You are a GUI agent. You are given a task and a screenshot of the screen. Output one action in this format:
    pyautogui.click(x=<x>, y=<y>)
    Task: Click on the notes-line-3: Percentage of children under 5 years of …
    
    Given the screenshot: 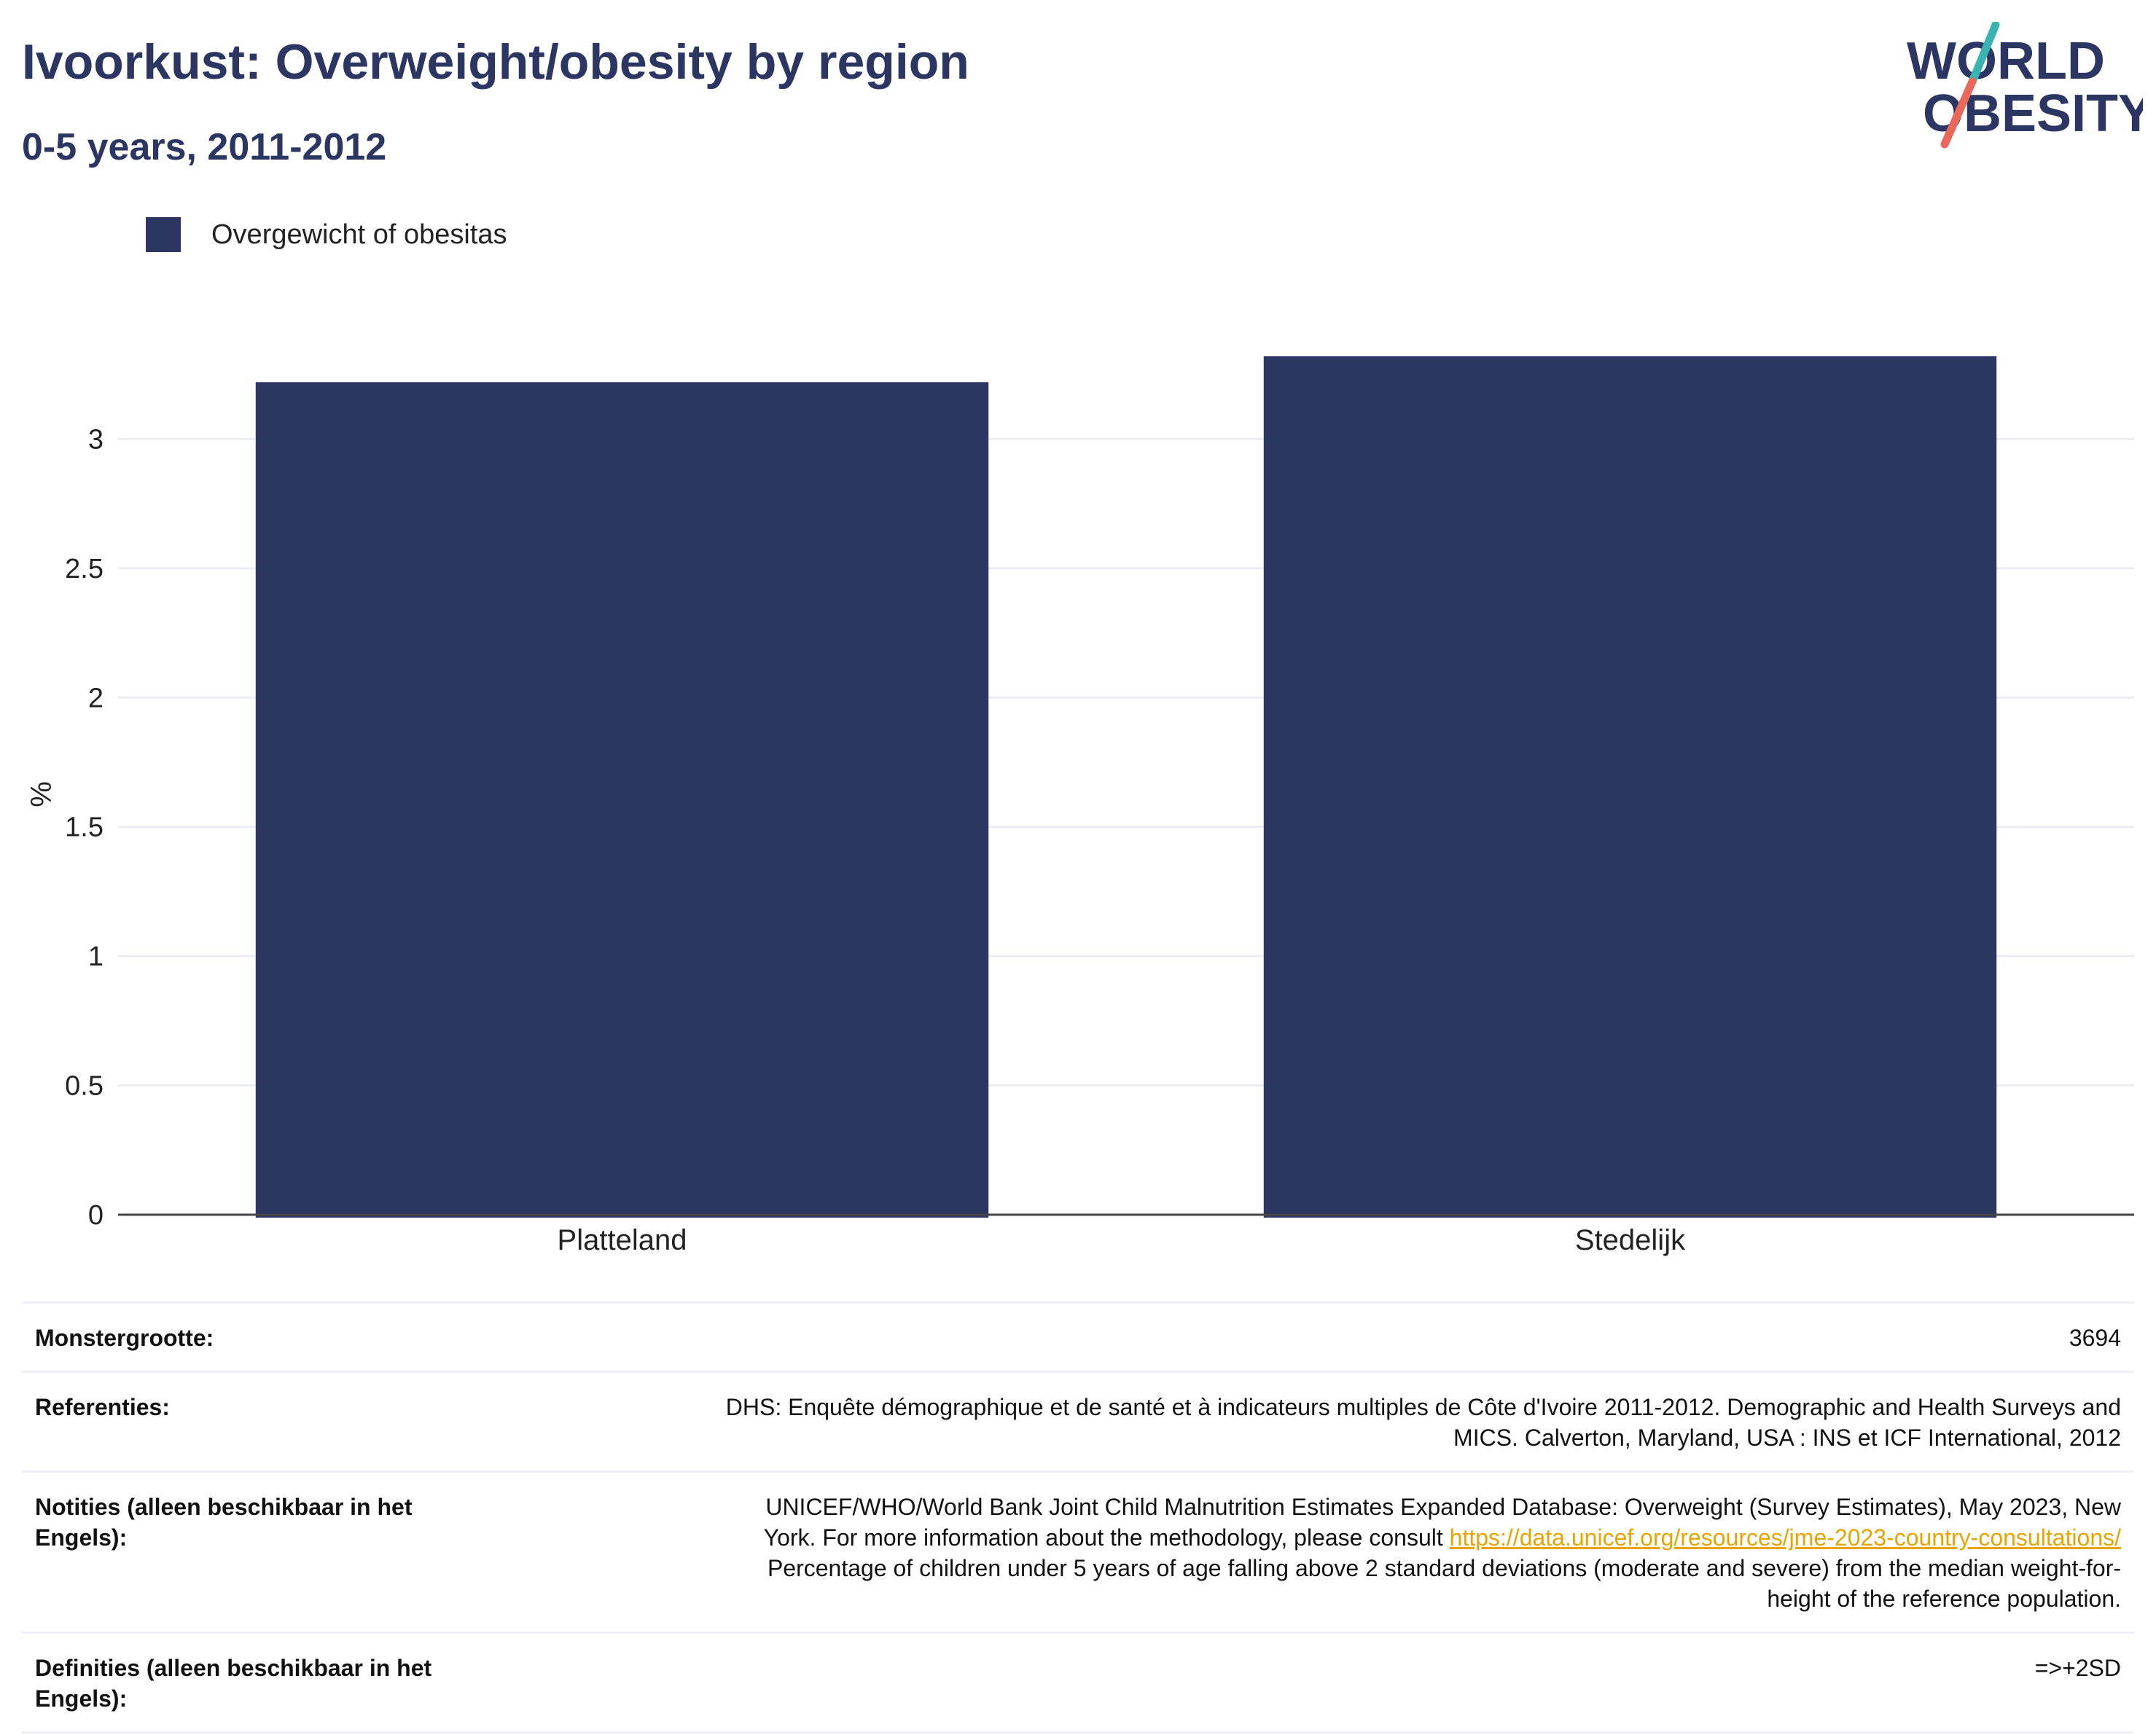 What is the action you would take?
    pyautogui.click(x=1444, y=1568)
    